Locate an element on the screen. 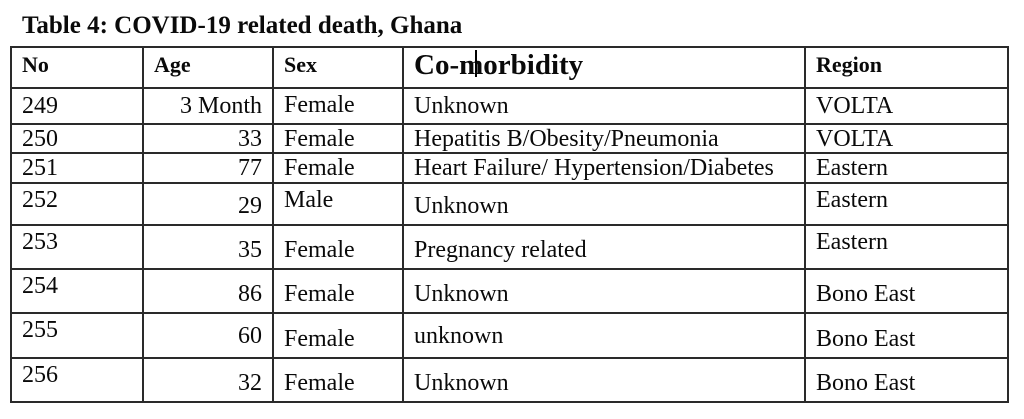 This screenshot has width=1024, height=419. cell-age: 32 is located at coordinates (208, 380).